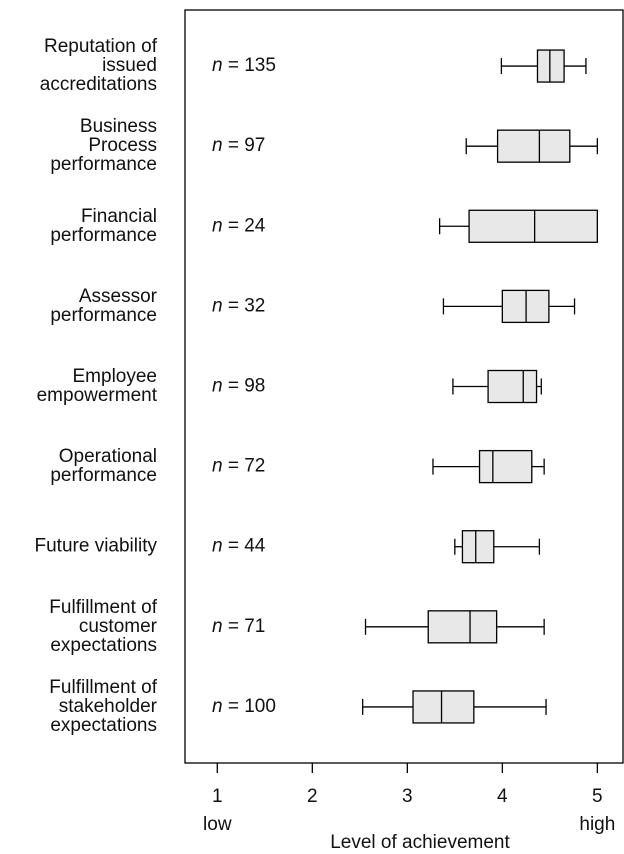  Describe the element at coordinates (238, 305) in the screenshot. I see `sample-size: n = 32` at that location.